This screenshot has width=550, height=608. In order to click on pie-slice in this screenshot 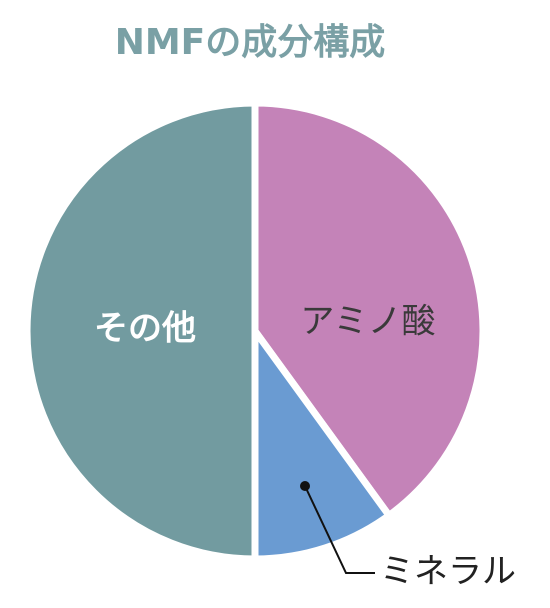, I will do `click(322, 441)`.